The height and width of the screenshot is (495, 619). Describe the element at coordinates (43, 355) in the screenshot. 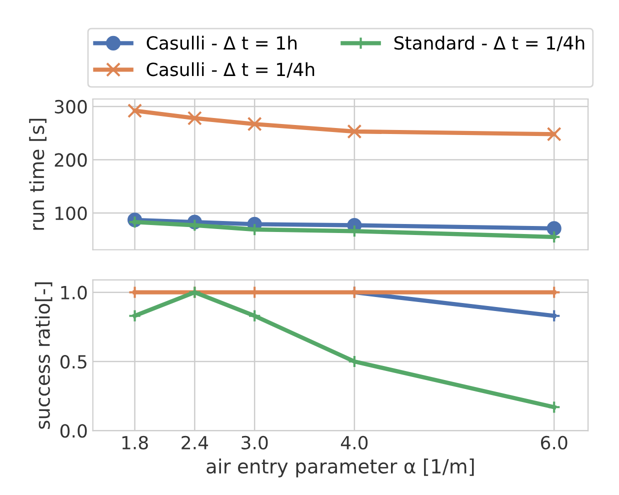

I see `y-axis-title: success ratio[-]` at that location.